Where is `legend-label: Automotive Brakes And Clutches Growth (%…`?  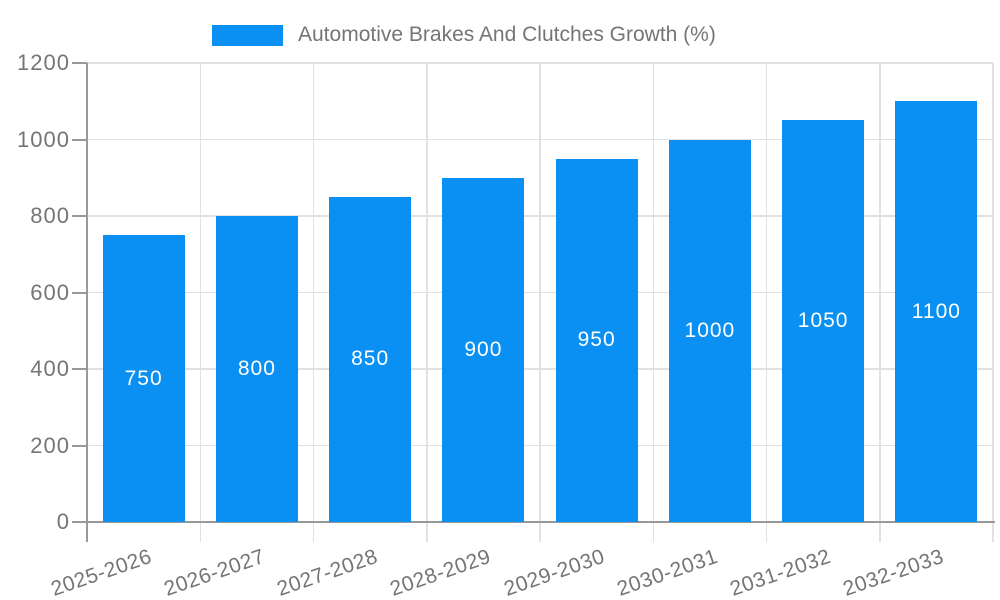
legend-label: Automotive Brakes And Clutches Growth (%… is located at coordinates (507, 34).